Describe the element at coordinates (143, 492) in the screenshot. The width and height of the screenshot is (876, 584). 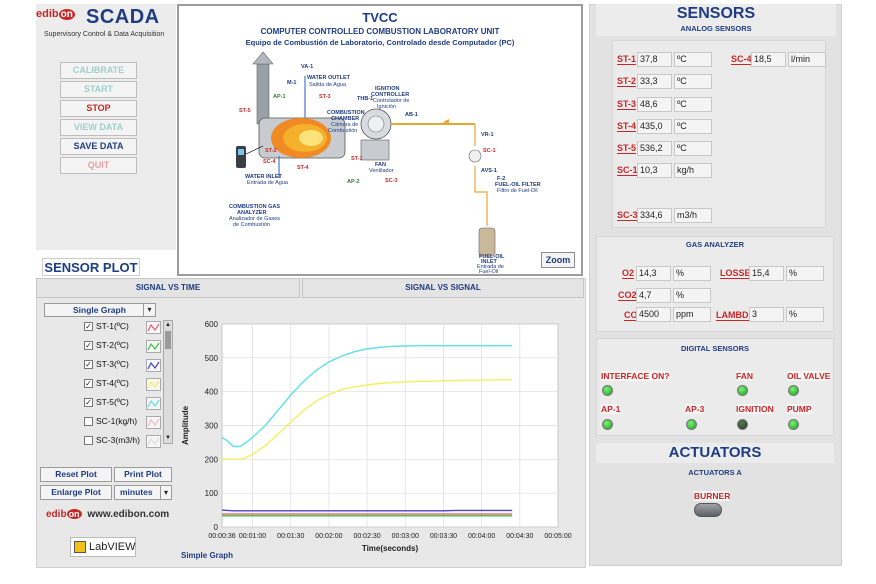
I see `time-unit-select: minutes ▾` at that location.